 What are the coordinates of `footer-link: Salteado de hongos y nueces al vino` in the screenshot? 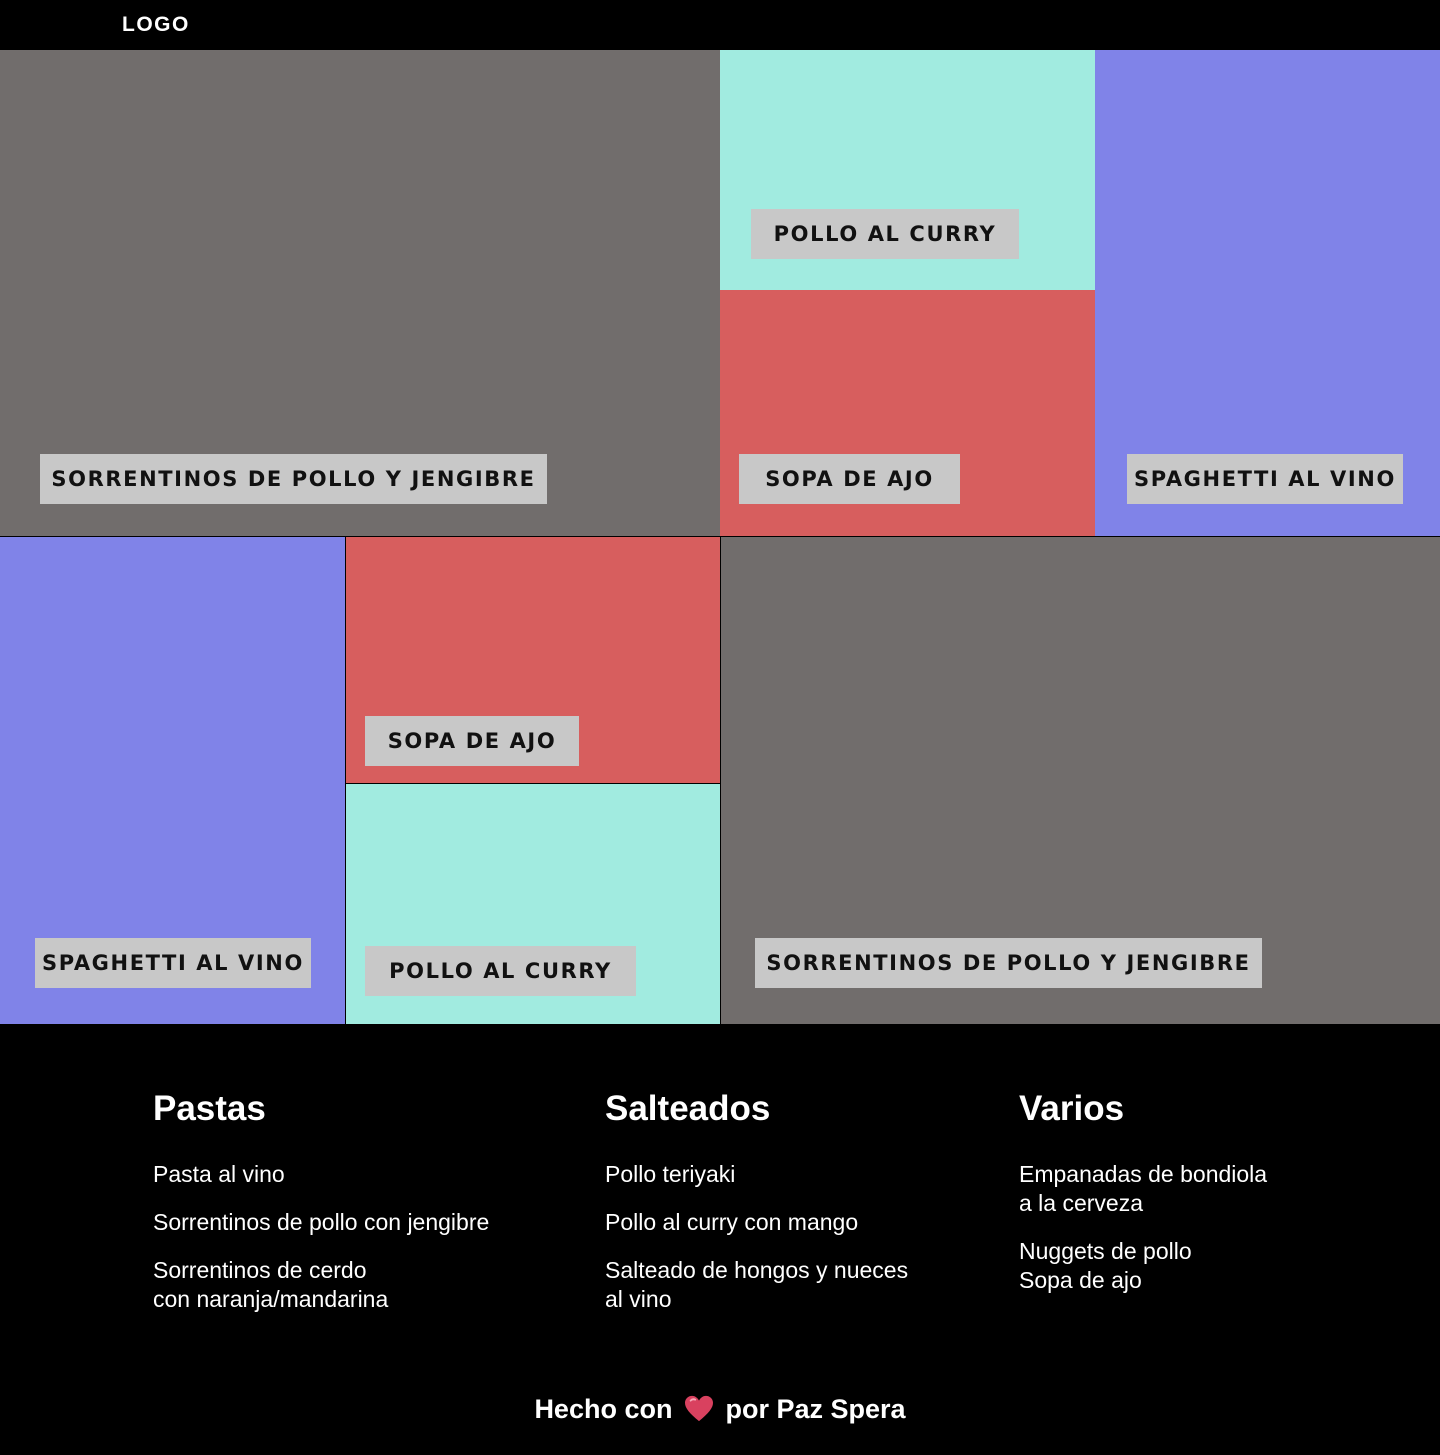 It's located at (757, 1284).